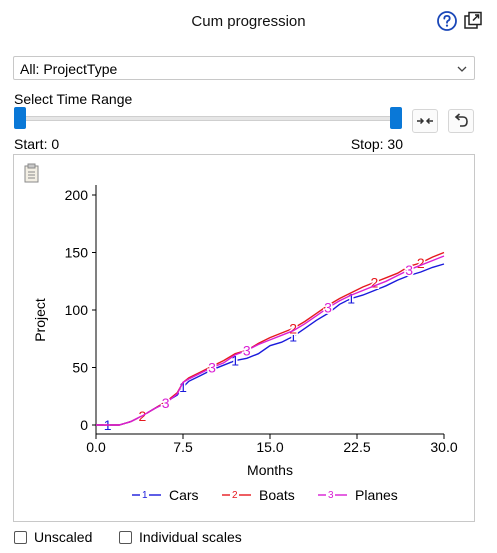 This screenshot has height=553, width=497. I want to click on x-tick-label: 30.0, so click(443, 447).